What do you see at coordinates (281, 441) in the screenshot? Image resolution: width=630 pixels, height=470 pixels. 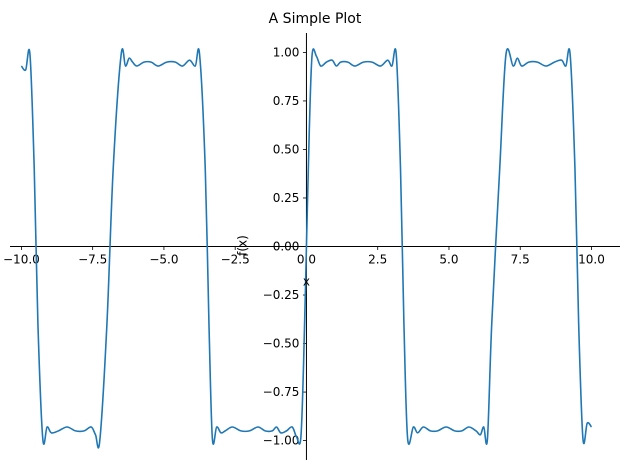 I see `y-tick-label: −1.00` at bounding box center [281, 441].